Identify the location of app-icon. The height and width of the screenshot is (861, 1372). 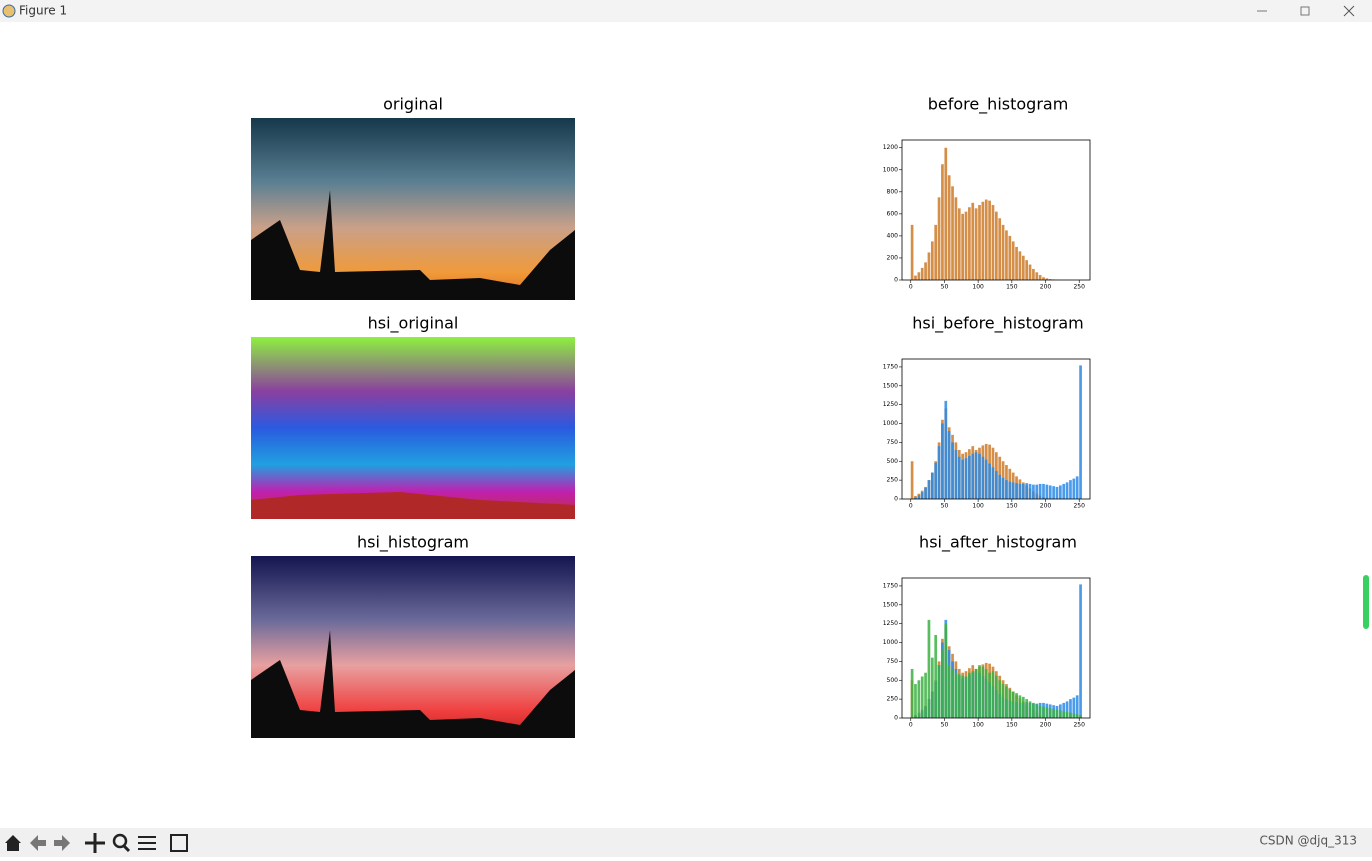
(9, 11).